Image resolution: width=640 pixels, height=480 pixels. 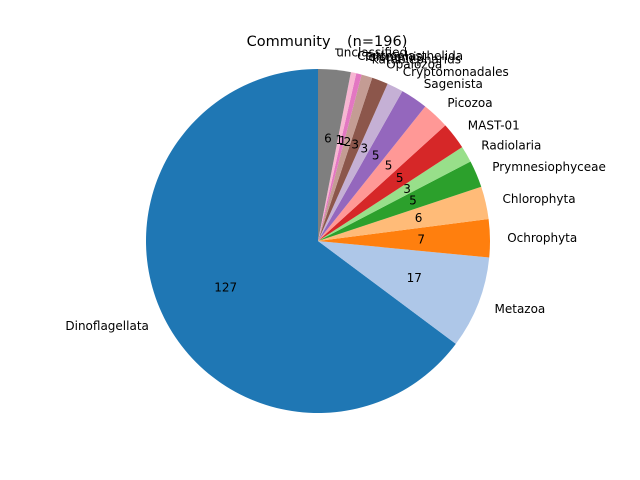 What do you see at coordinates (407, 189) in the screenshot?
I see `wedge-value-radiolaria: 3` at bounding box center [407, 189].